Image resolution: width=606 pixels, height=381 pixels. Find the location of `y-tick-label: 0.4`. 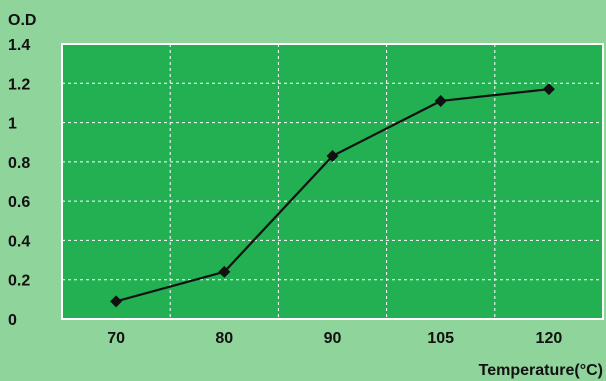

y-tick-label: 0.4 is located at coordinates (19, 241).